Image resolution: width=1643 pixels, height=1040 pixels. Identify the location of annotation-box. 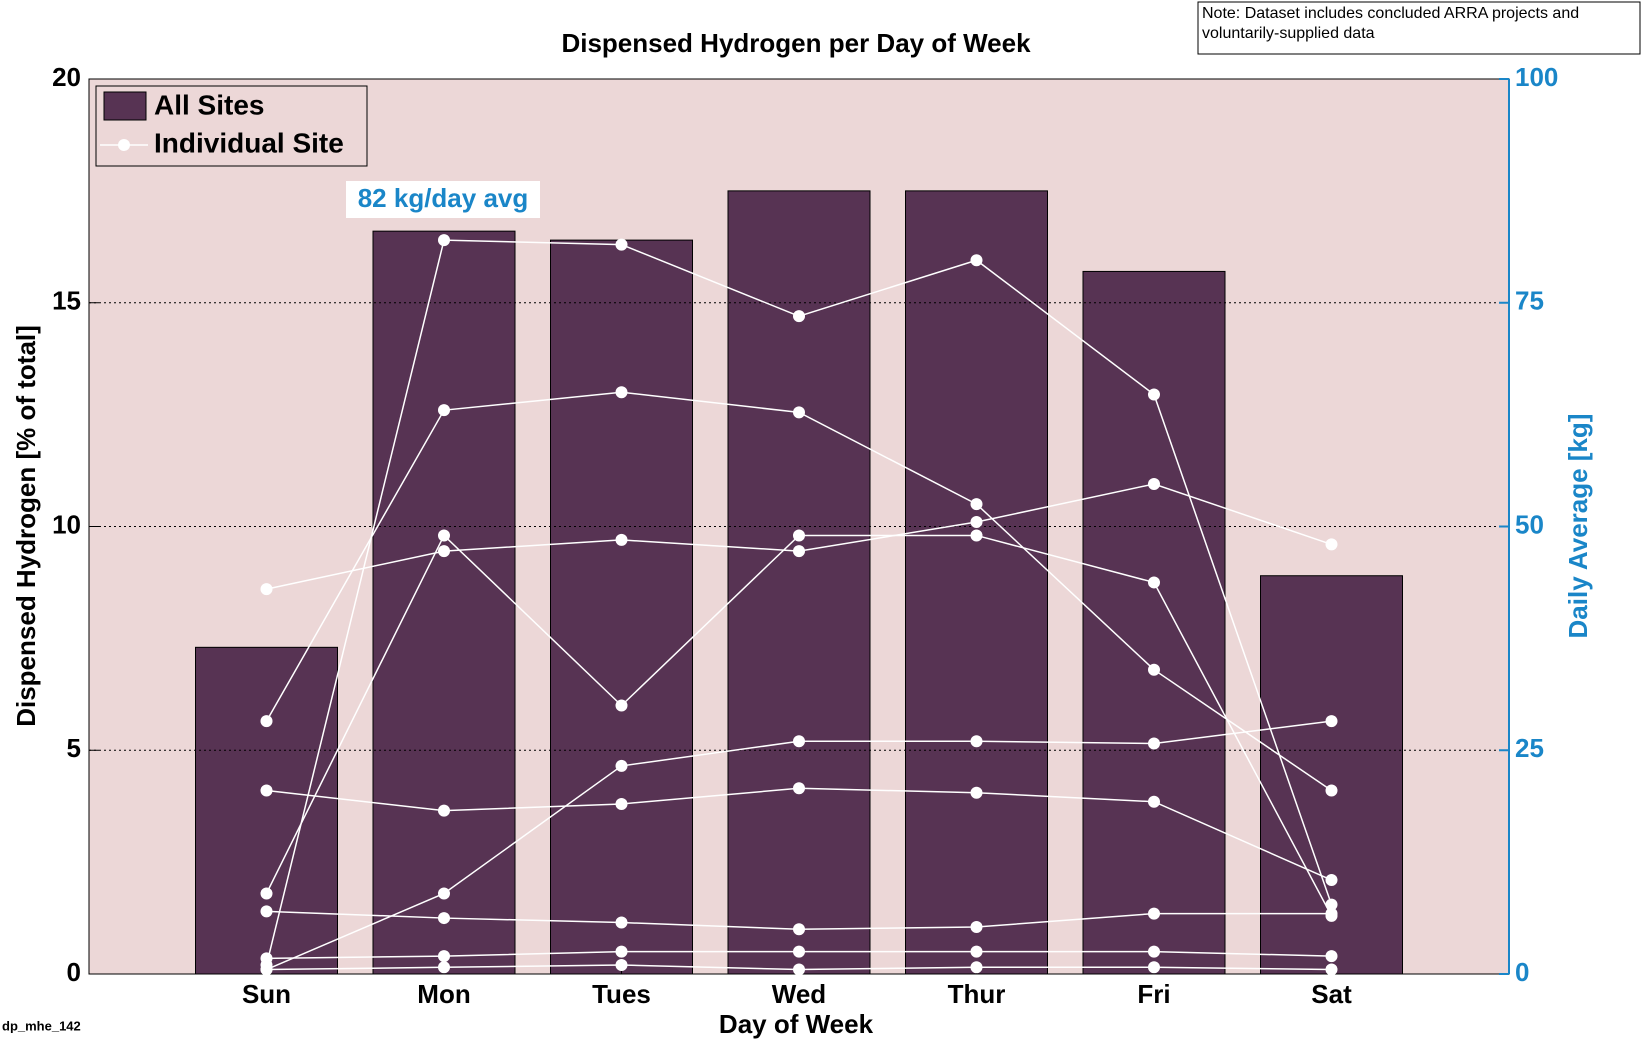
(443, 199).